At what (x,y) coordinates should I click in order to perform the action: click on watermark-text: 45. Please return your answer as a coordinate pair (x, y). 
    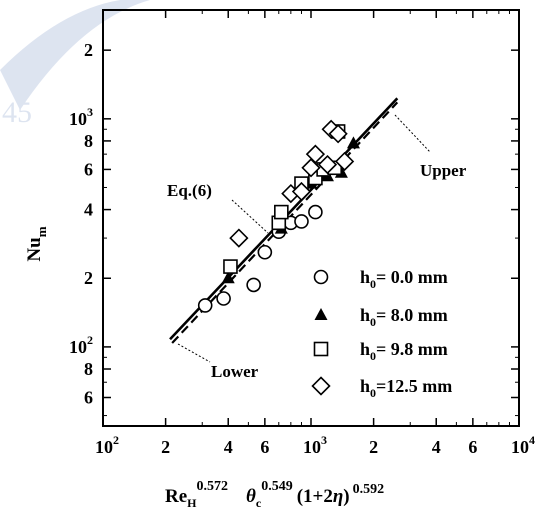
    Looking at the image, I should click on (17, 112).